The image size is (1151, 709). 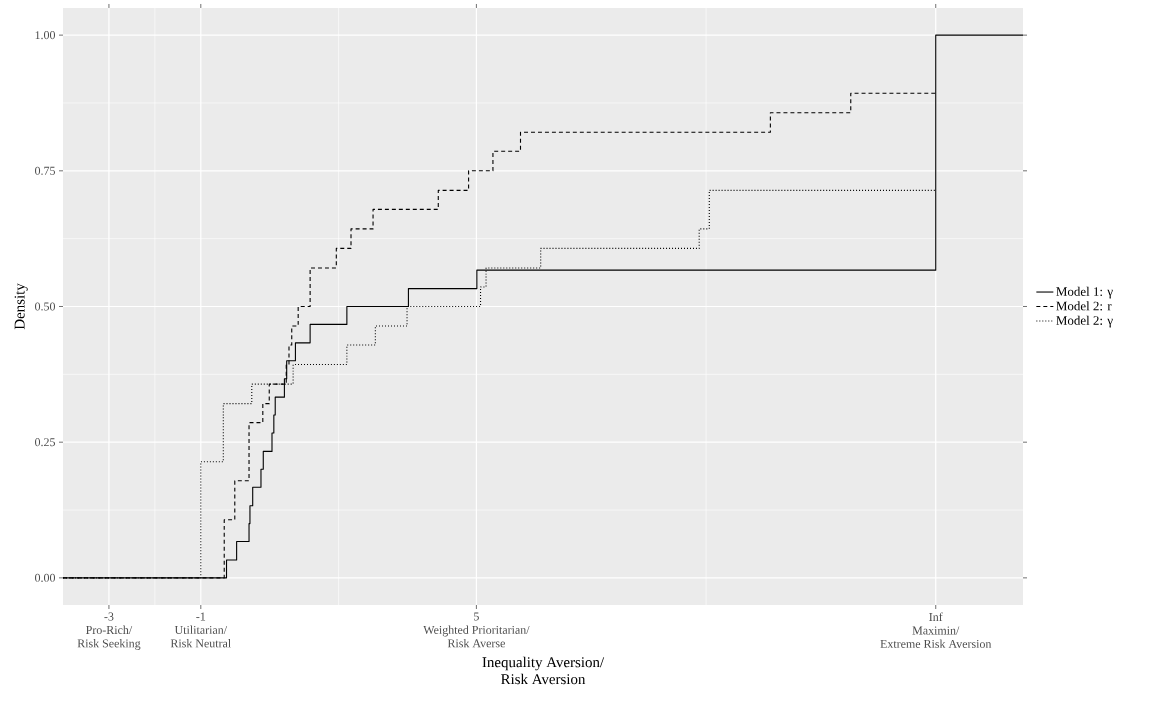 I want to click on x-tick-label: Inf Maximin/ Extreme Risk Aversion, so click(x=936, y=630).